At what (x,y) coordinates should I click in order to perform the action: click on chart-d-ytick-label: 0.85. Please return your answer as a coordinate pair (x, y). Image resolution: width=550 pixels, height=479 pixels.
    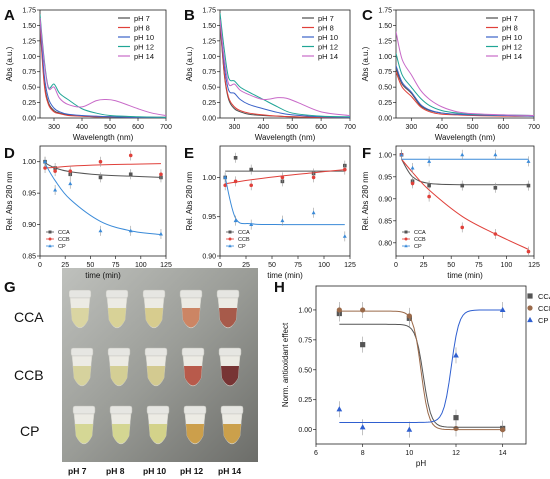
    Looking at the image, I should click on (29, 257).